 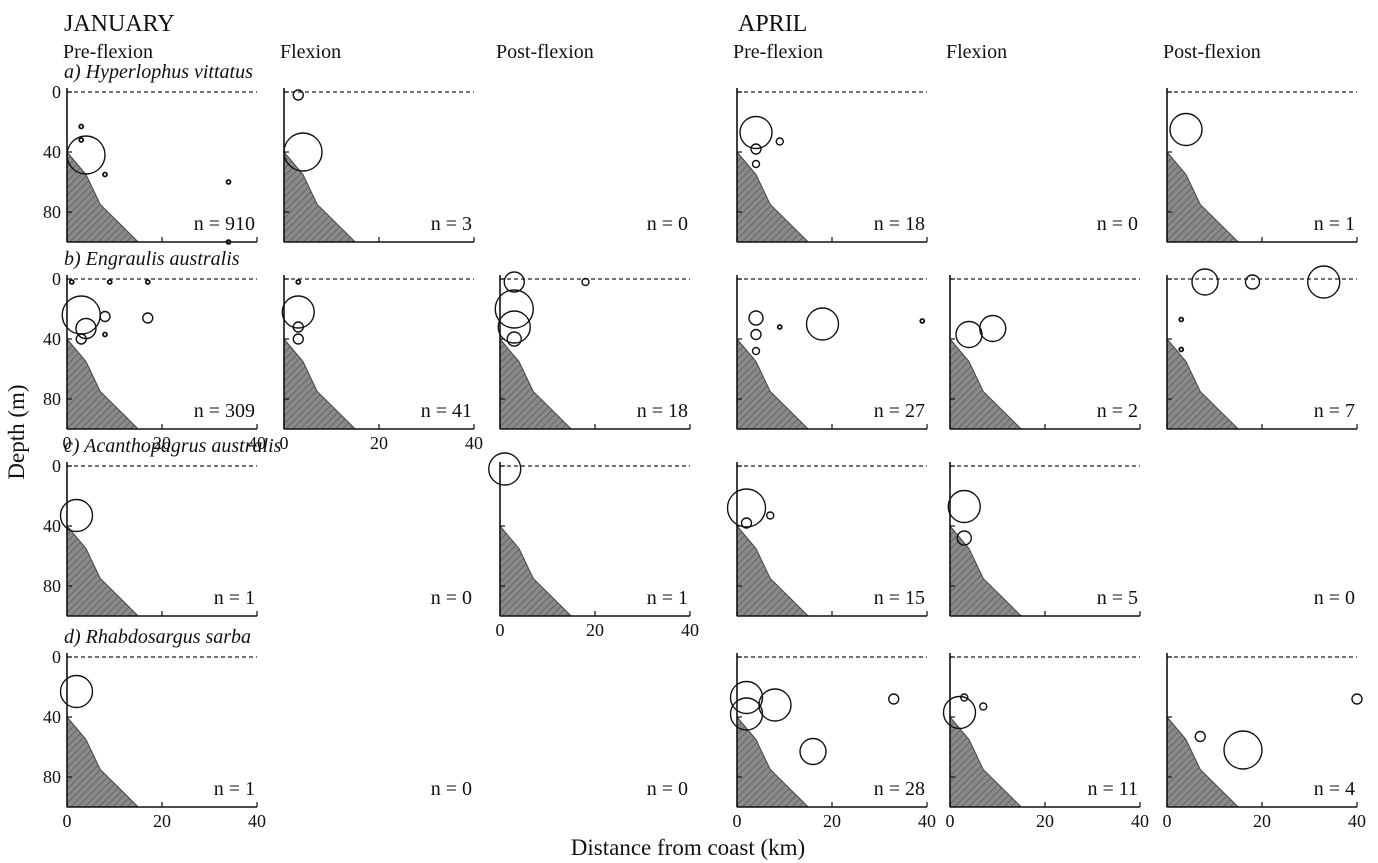 What do you see at coordinates (150, 536) in the screenshot?
I see `panel-january-pre-flexion-3: n = 1 0 40 80` at bounding box center [150, 536].